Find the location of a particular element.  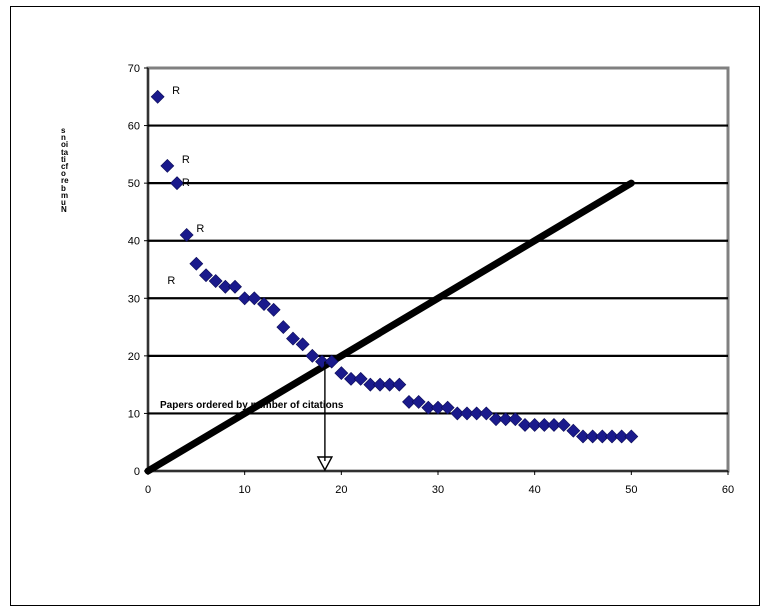

y-tick-label: 0 is located at coordinates (137, 472).